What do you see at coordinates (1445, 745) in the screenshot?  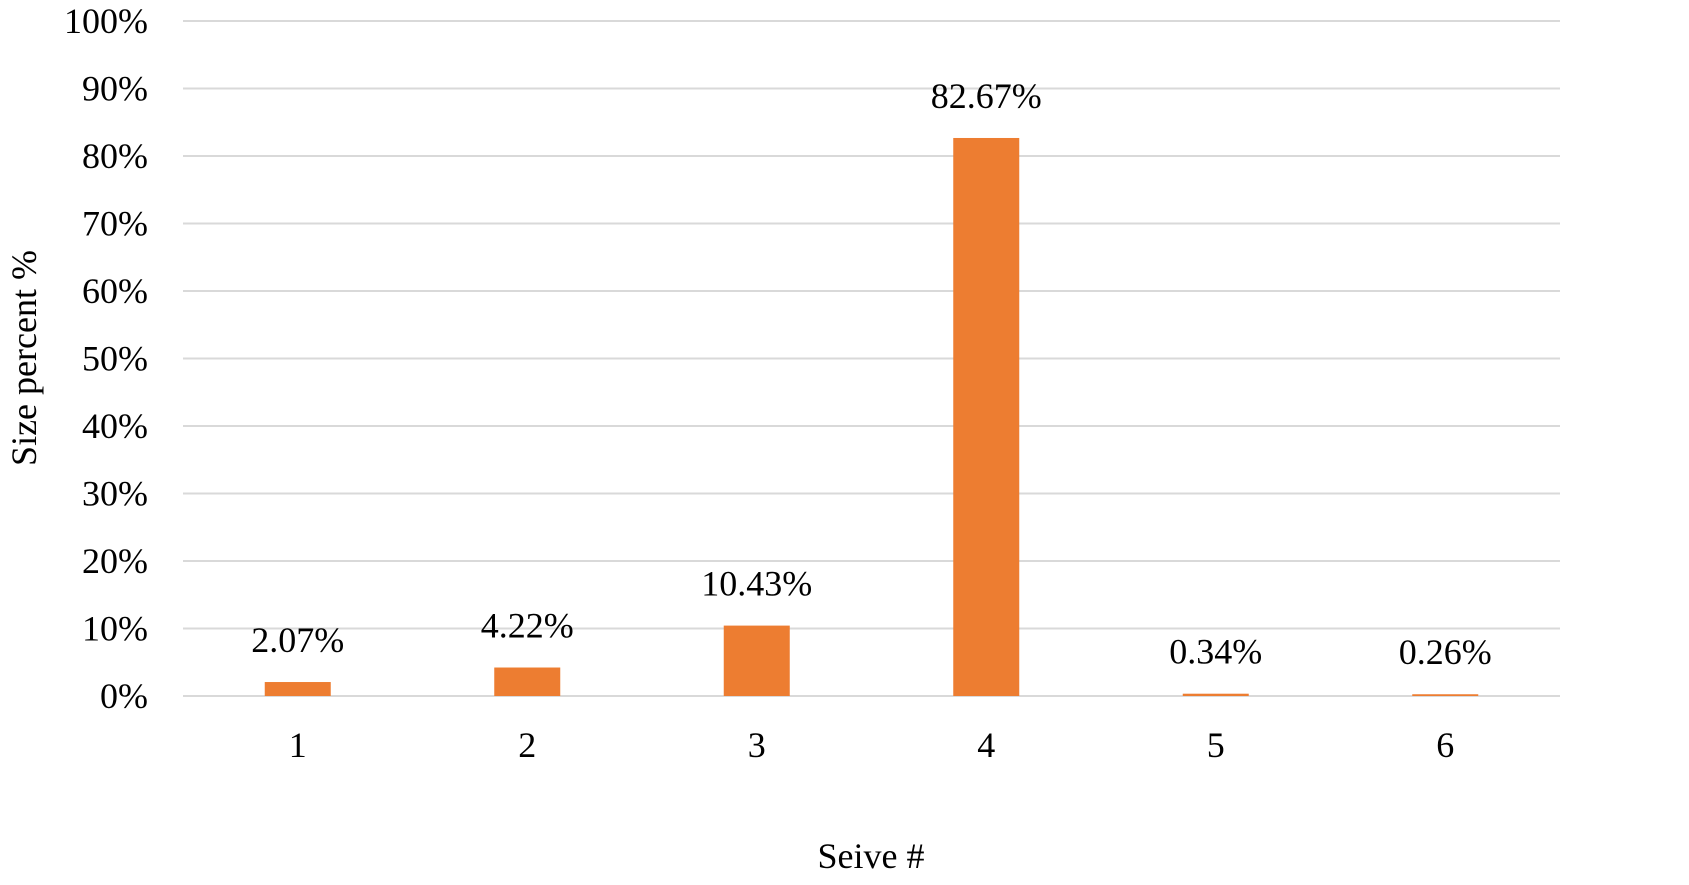 I see `x-tick-label: 6` at bounding box center [1445, 745].